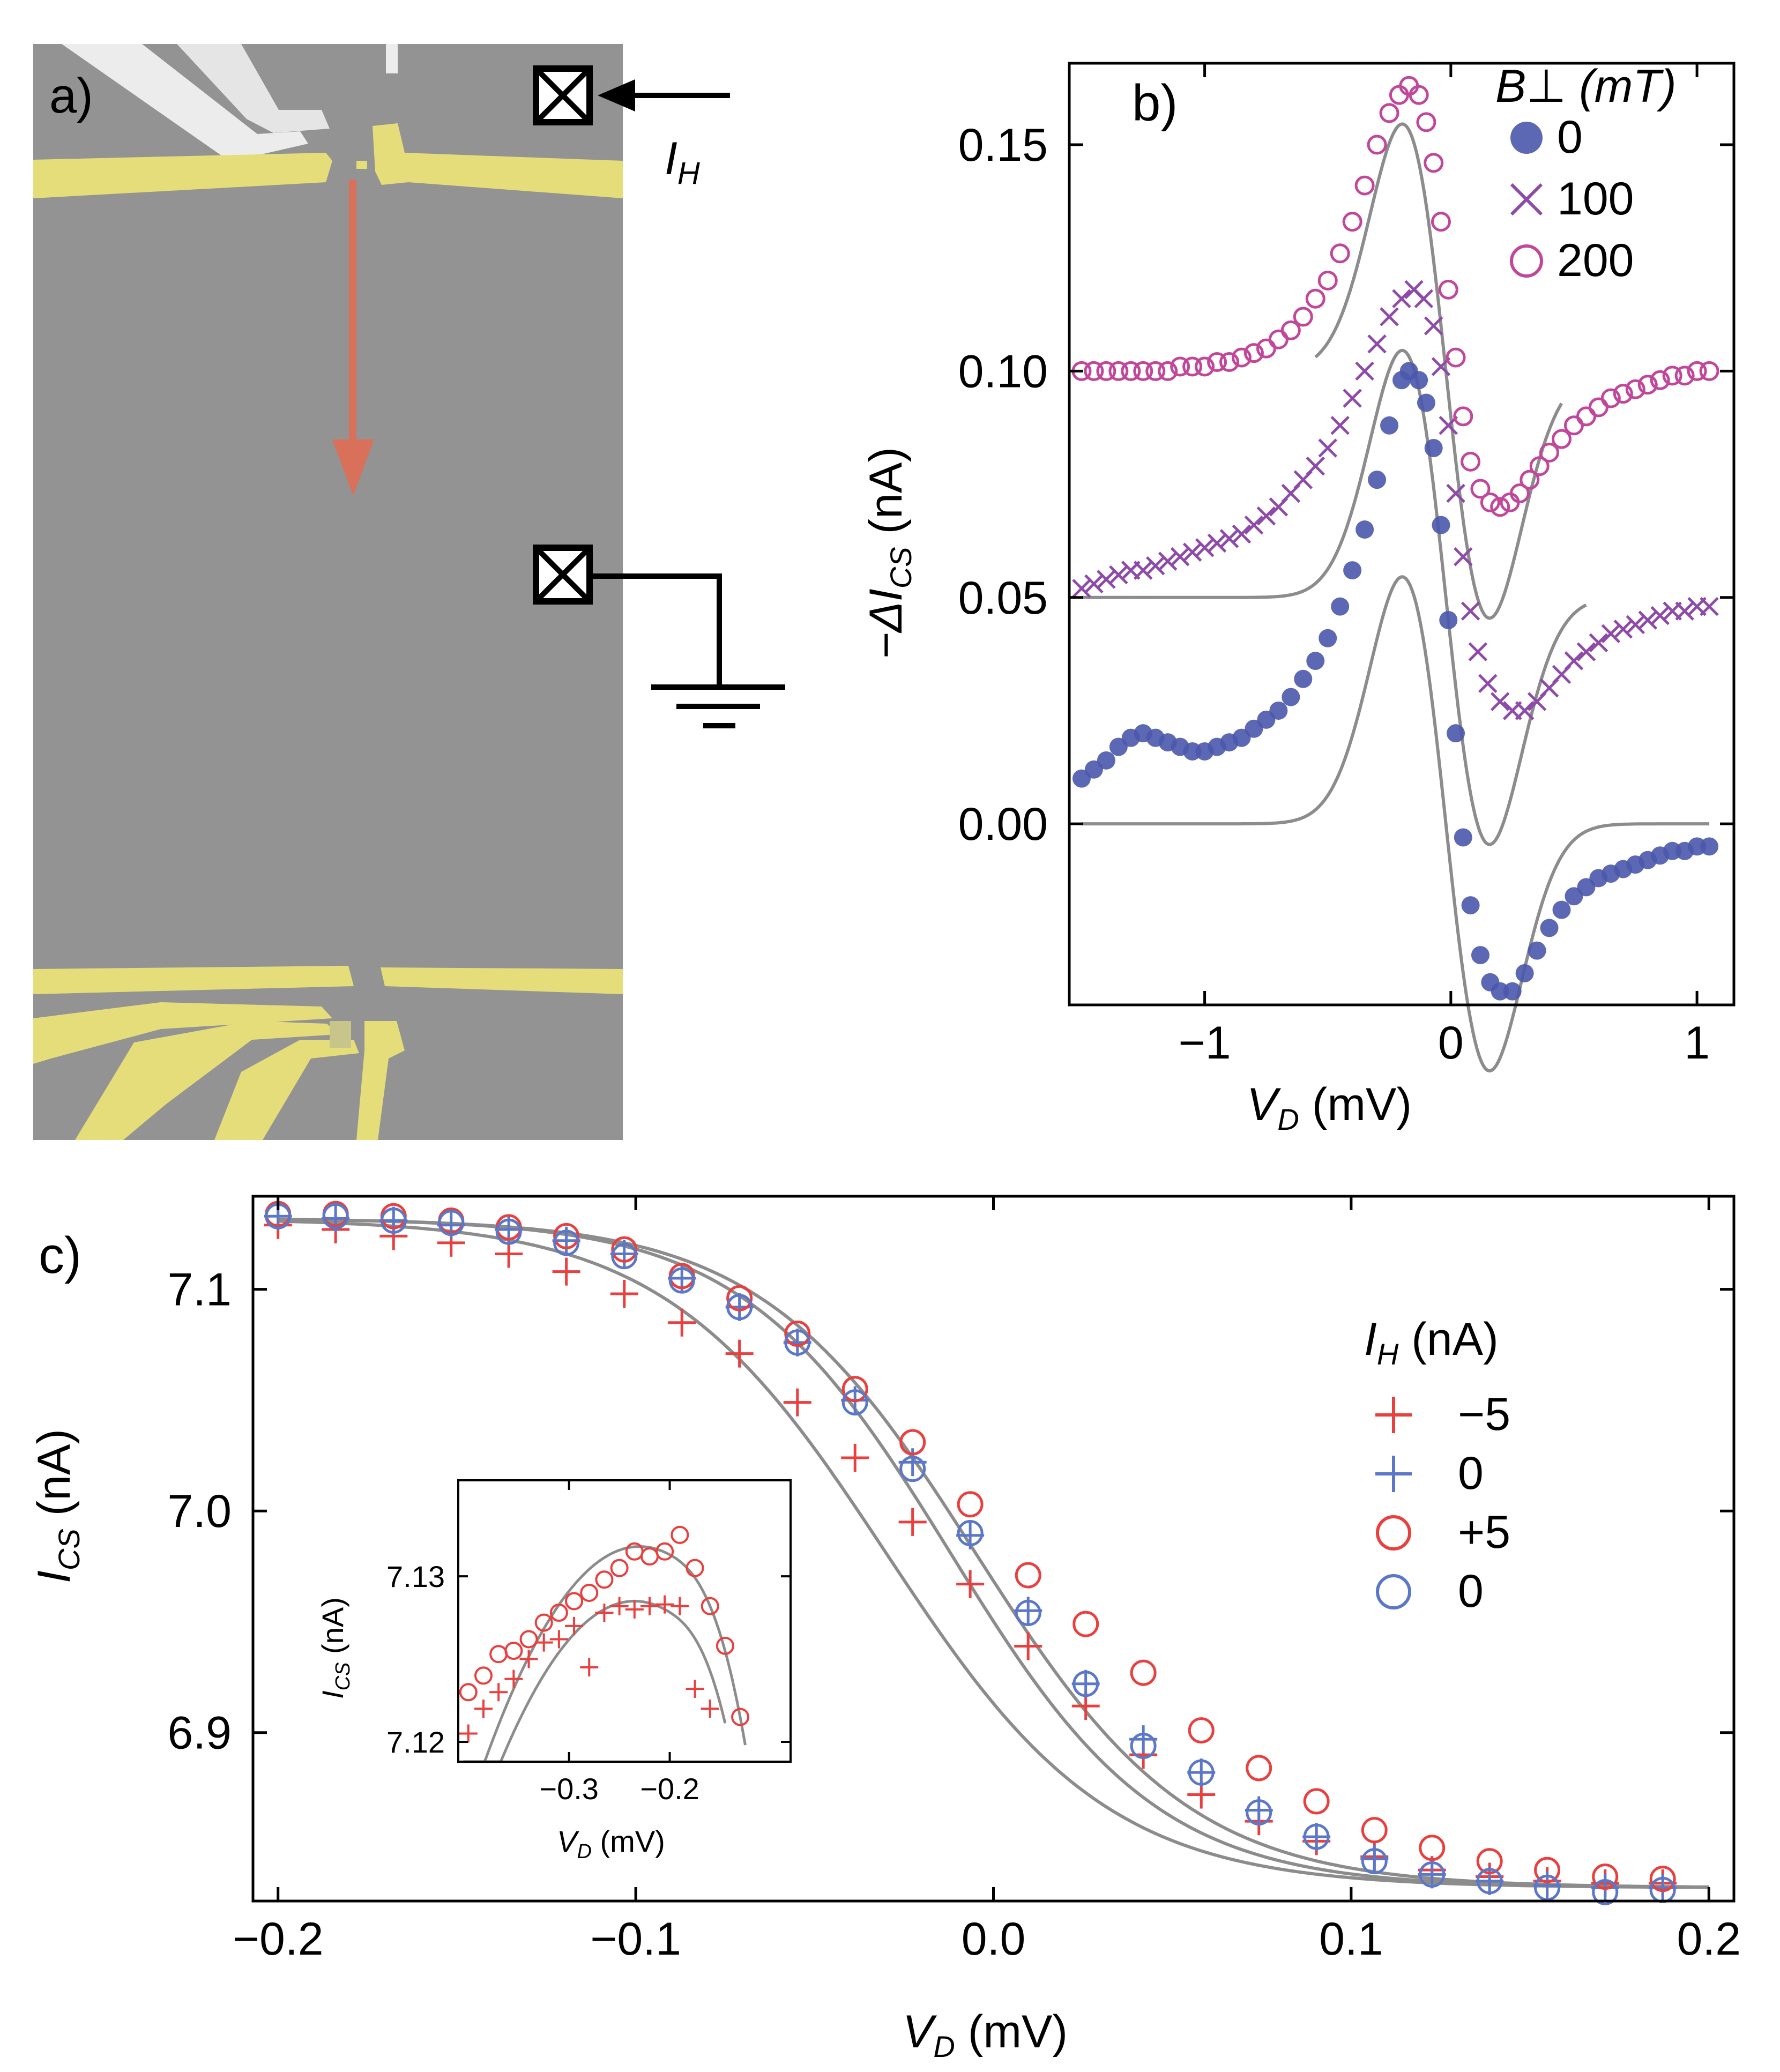  I want to click on ground-contact, so click(659, 636).